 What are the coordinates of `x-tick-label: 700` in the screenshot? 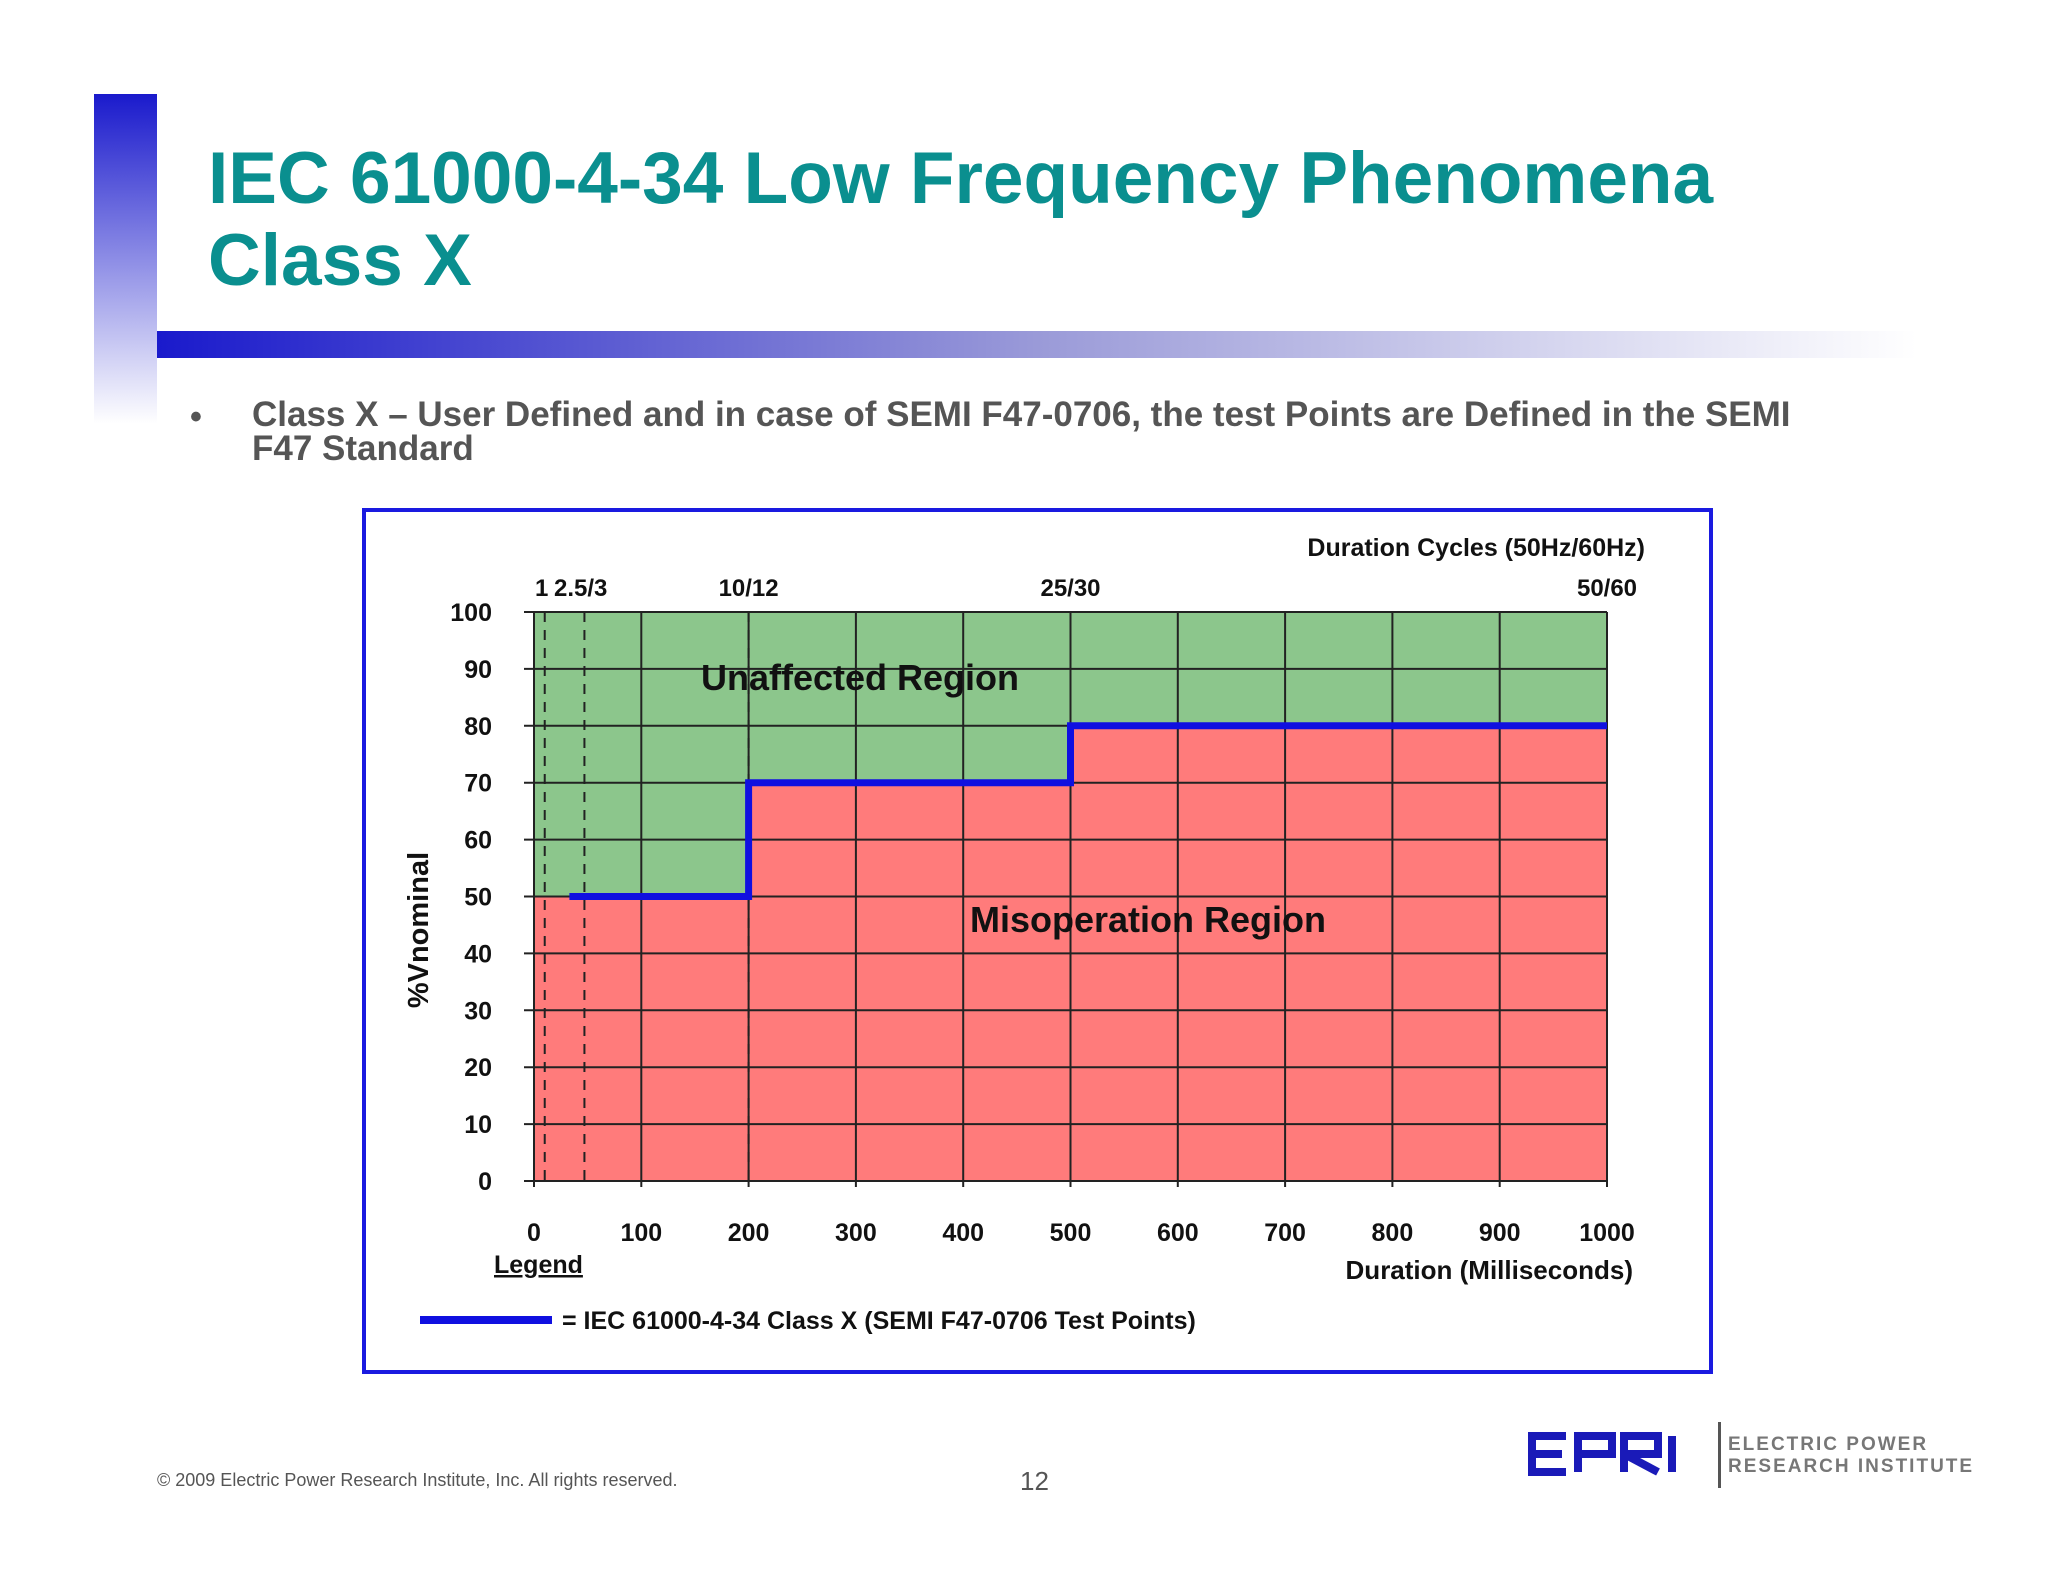 It's located at (1285, 1233).